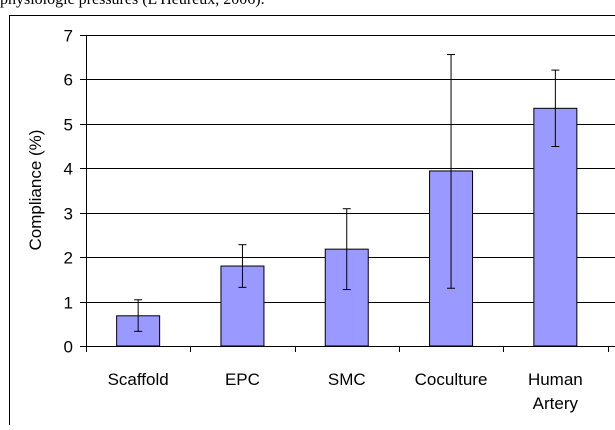 The image size is (615, 430). What do you see at coordinates (68, 125) in the screenshot?
I see `y-tick-label: 5` at bounding box center [68, 125].